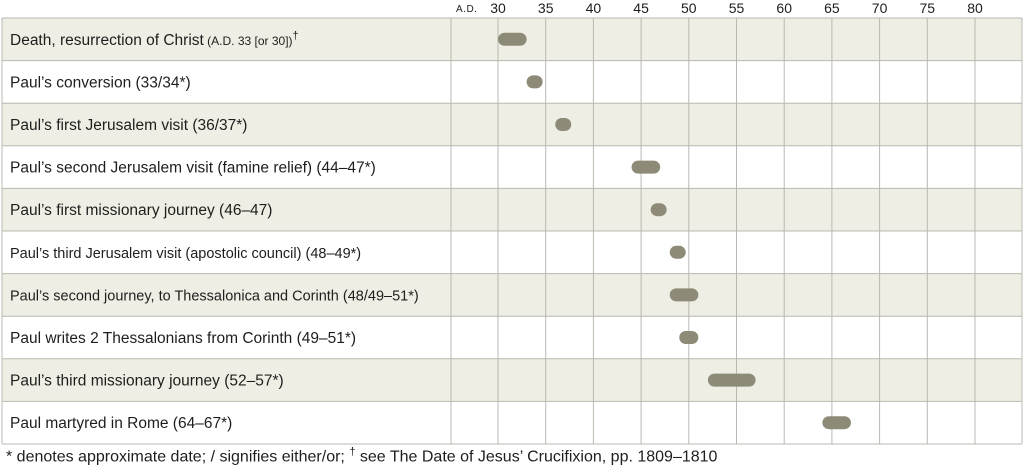 This screenshot has width=1024, height=473. I want to click on x-tick-label: 30, so click(498, 8).